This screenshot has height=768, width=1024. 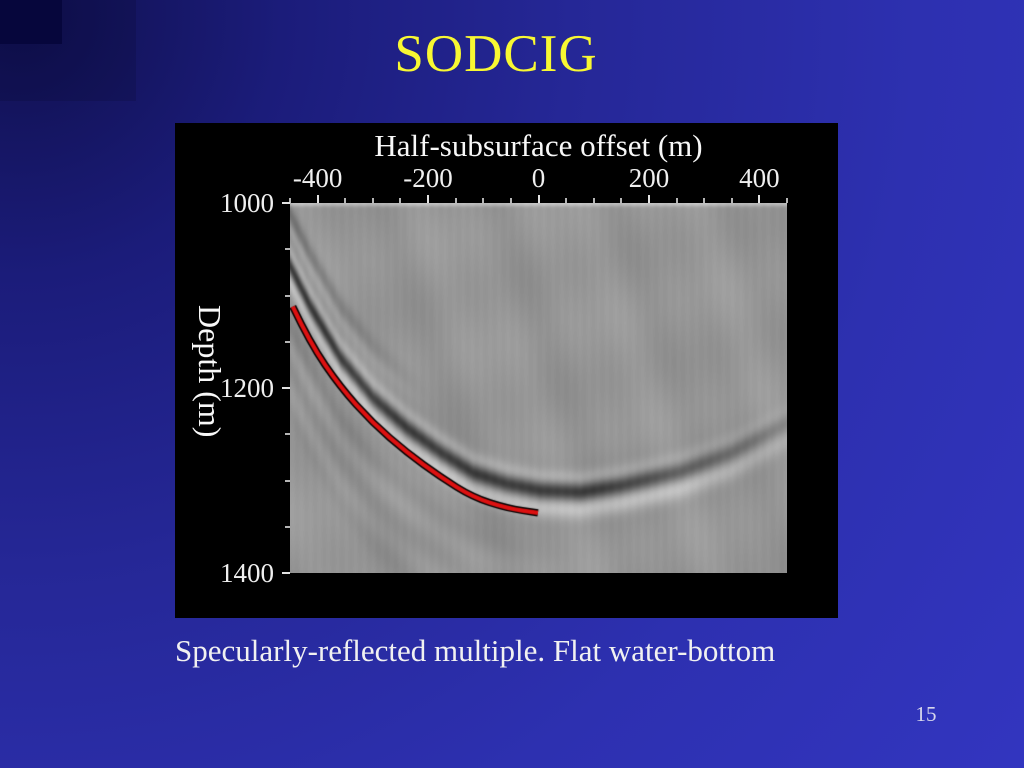 I want to click on page-number: 15, so click(x=926, y=714).